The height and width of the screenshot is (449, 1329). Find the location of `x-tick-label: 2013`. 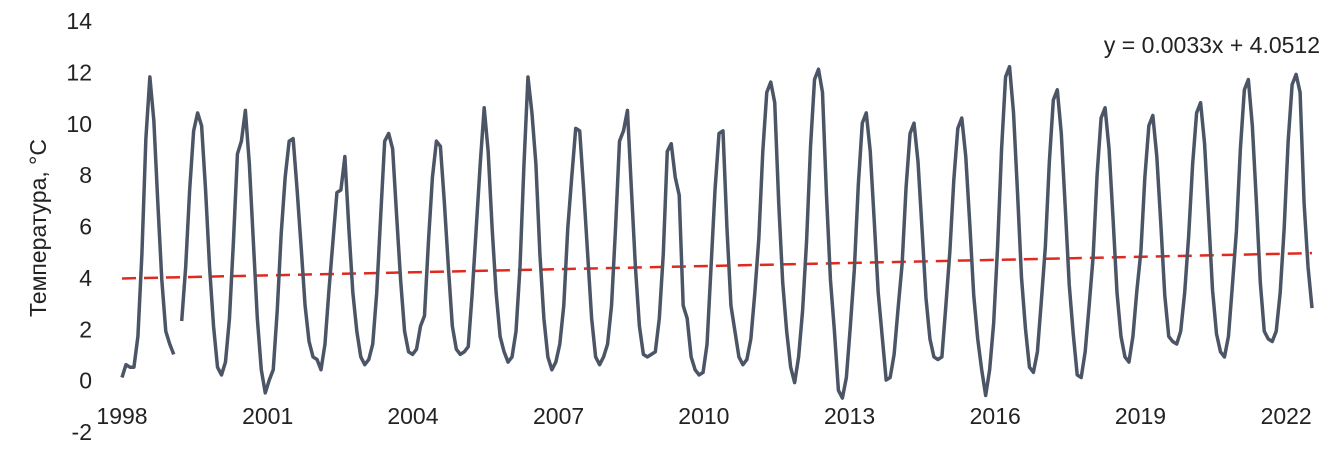

x-tick-label: 2013 is located at coordinates (849, 416).